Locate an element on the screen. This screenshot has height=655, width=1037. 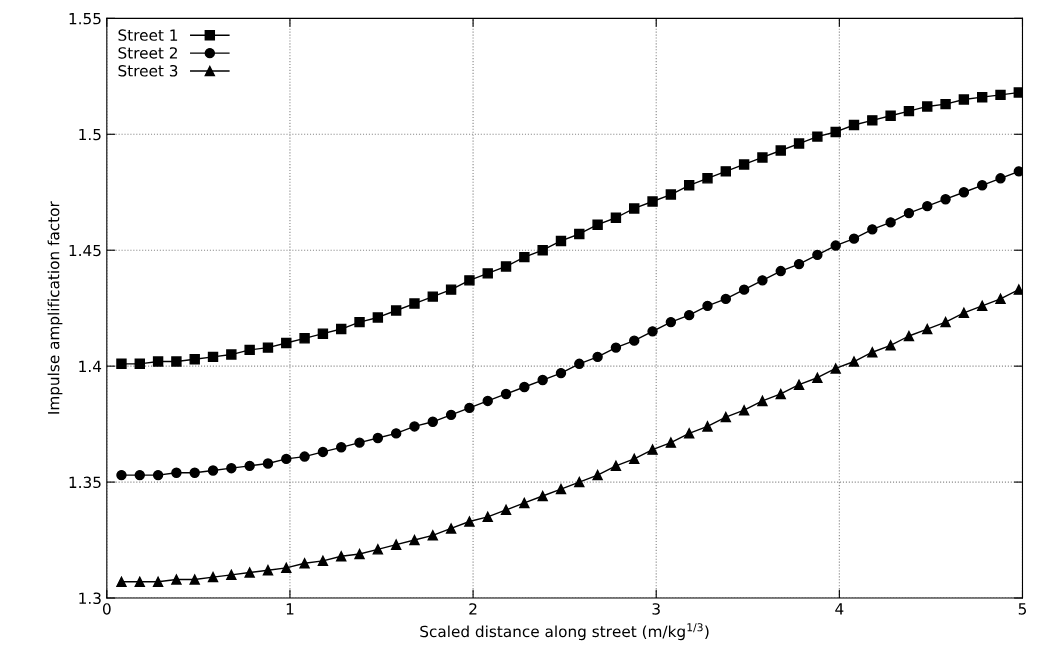
y-tick-label: 1.3 is located at coordinates (90, 598).